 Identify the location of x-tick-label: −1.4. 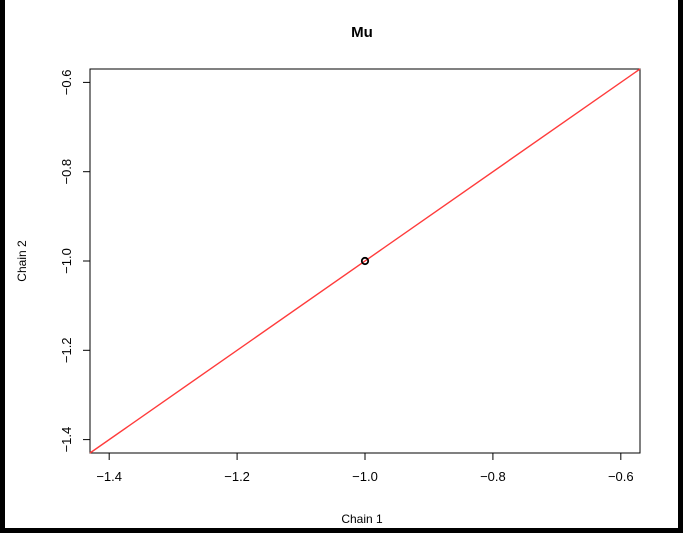
(109, 476).